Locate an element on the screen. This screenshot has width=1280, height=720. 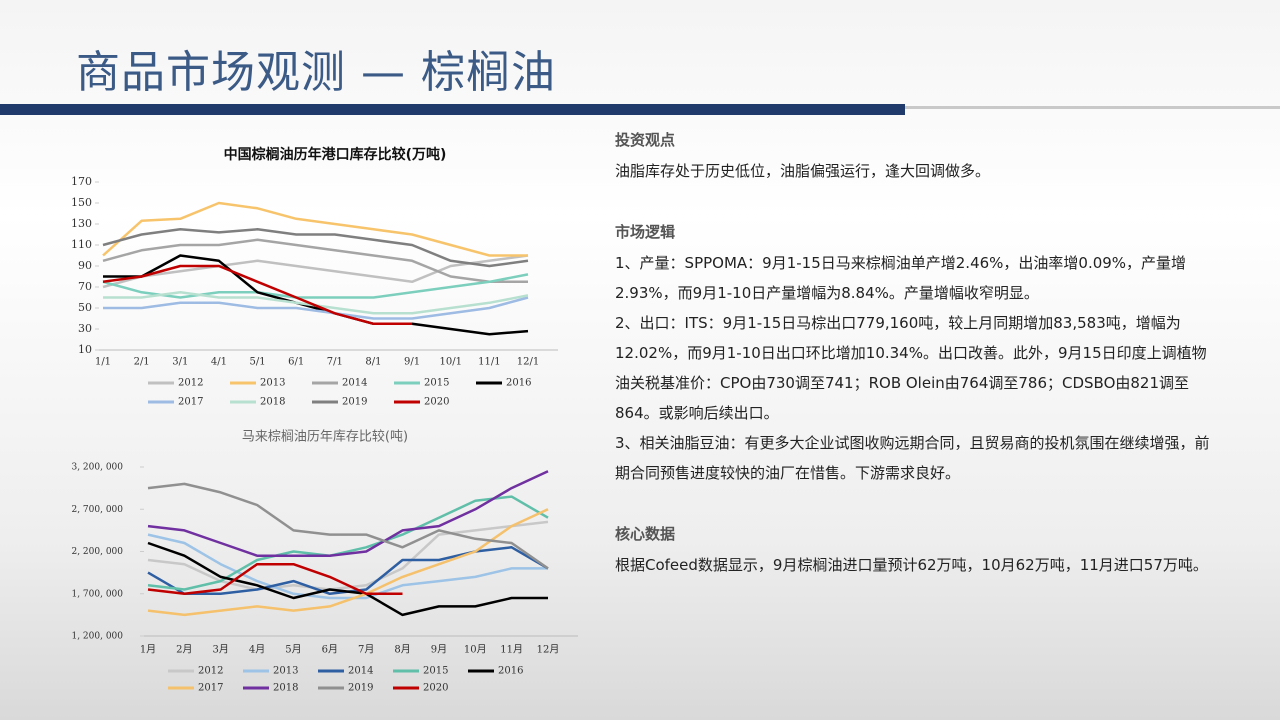
y-tick-label: 170 is located at coordinates (81, 181).